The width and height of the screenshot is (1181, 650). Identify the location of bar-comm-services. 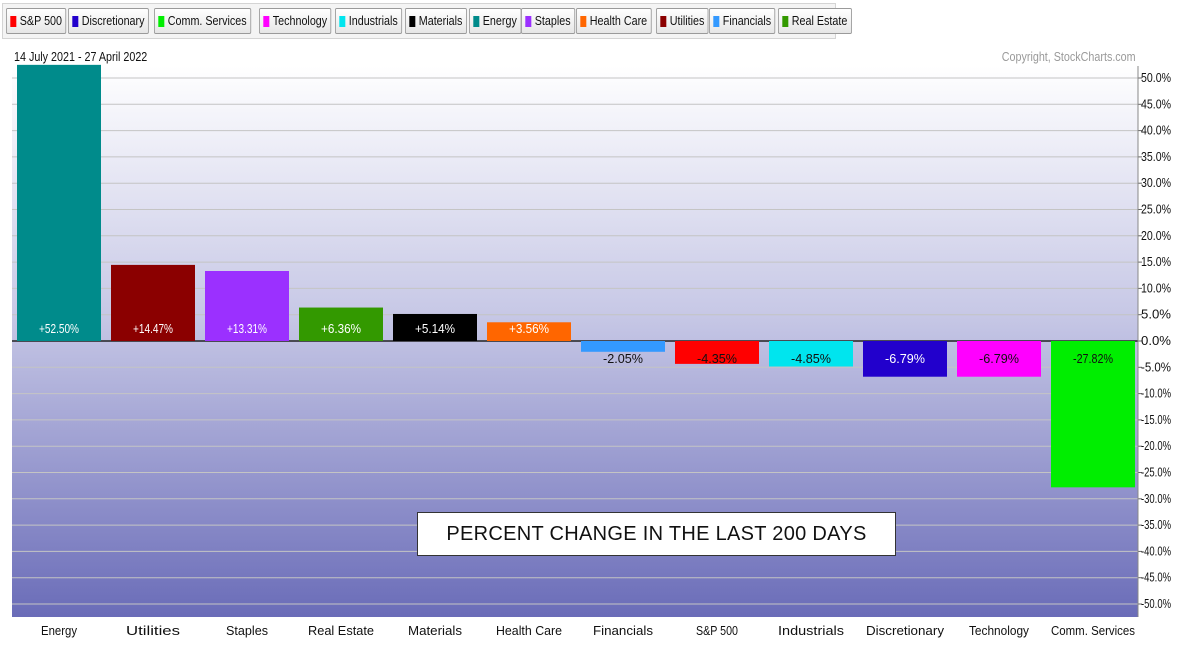
(1093, 414).